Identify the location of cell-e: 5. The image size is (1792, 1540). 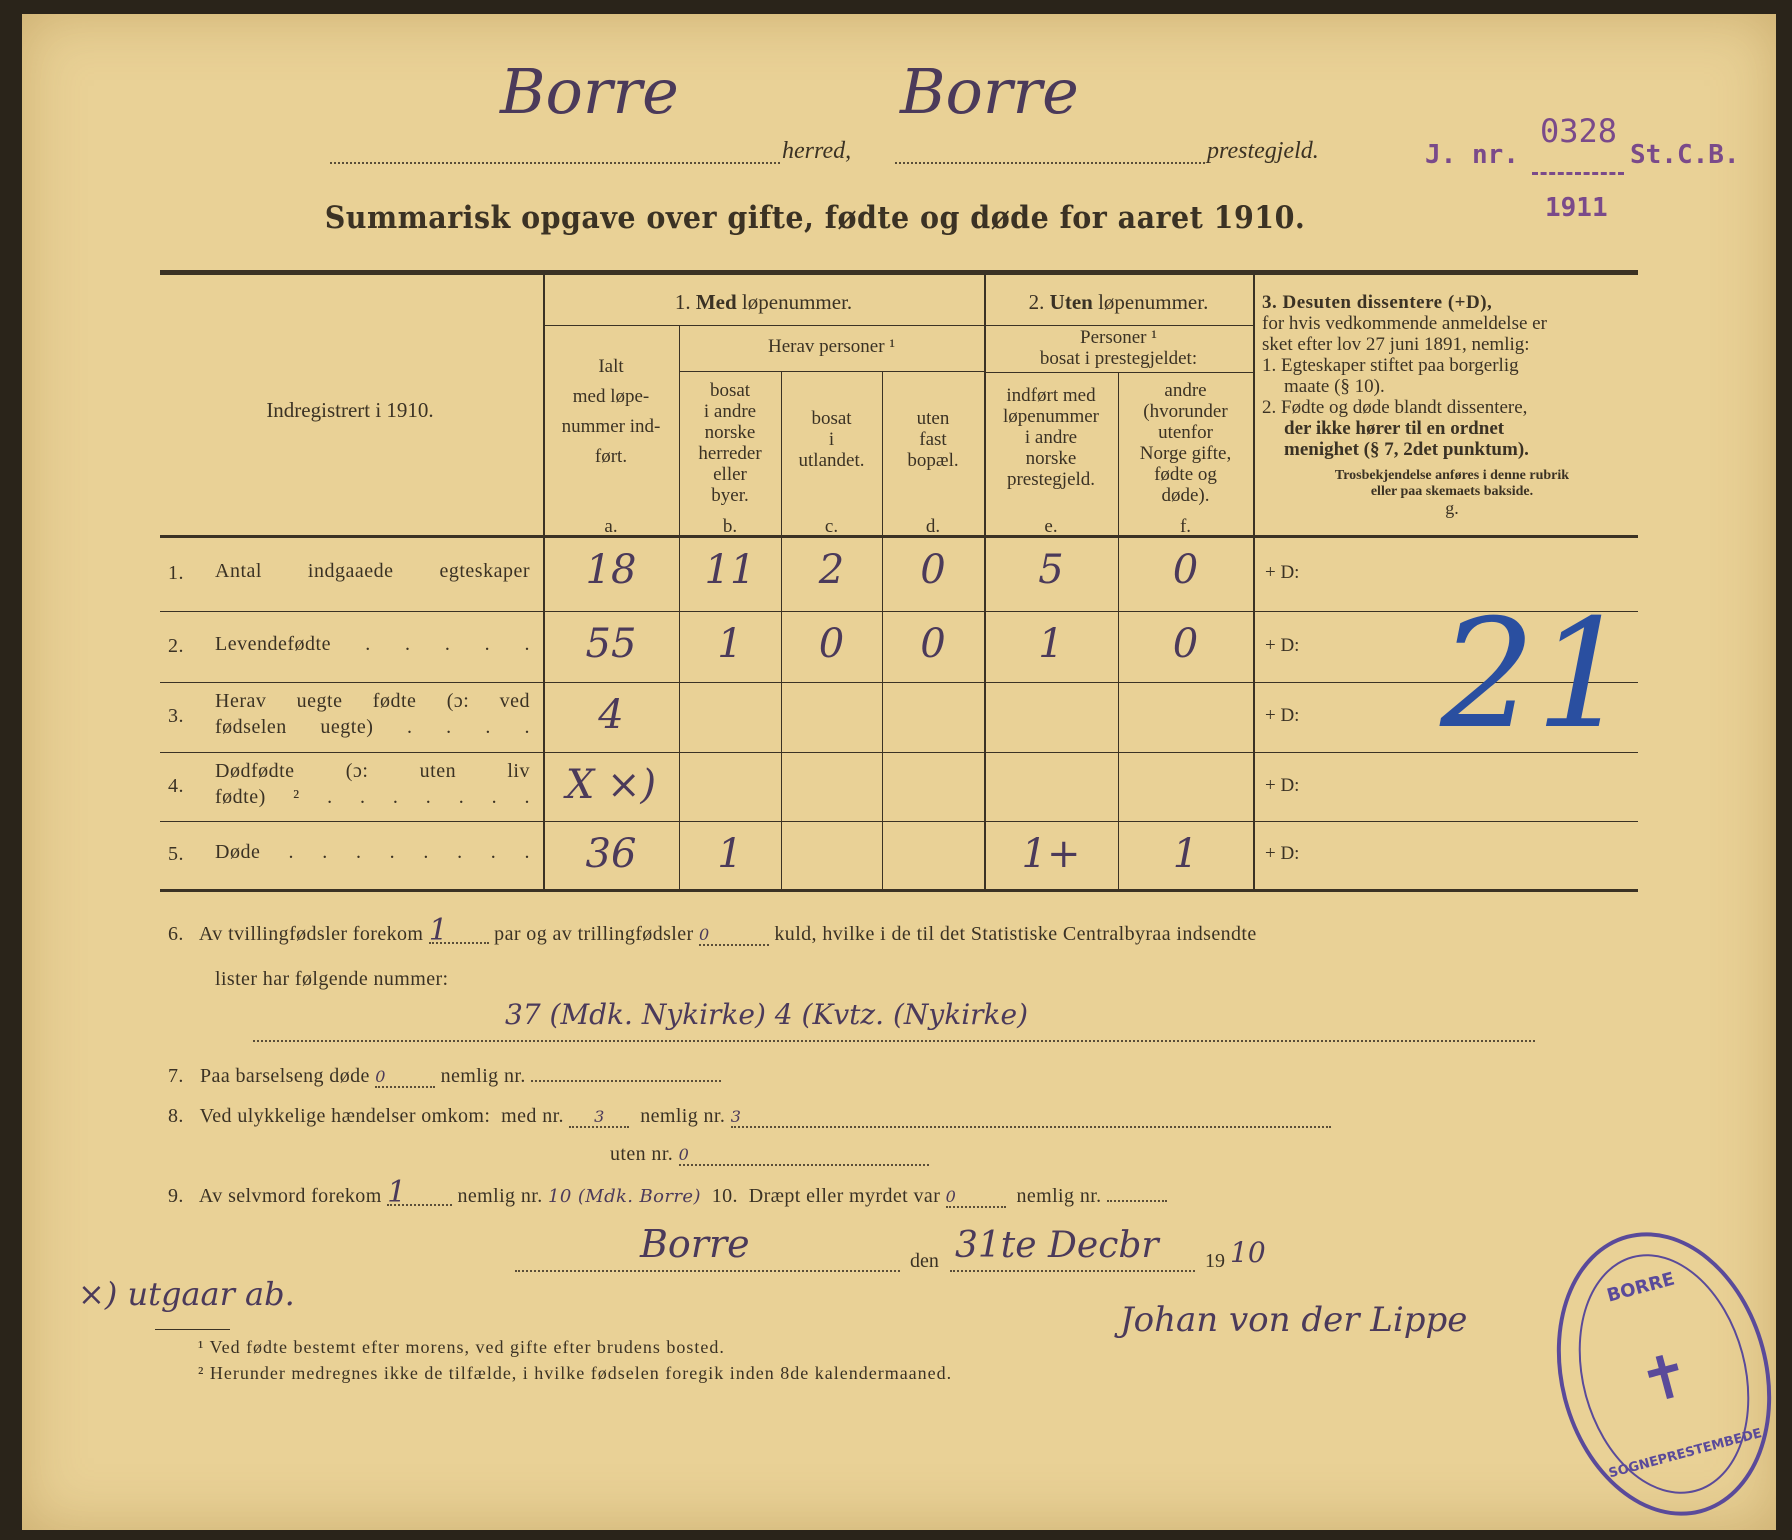
(1051, 570).